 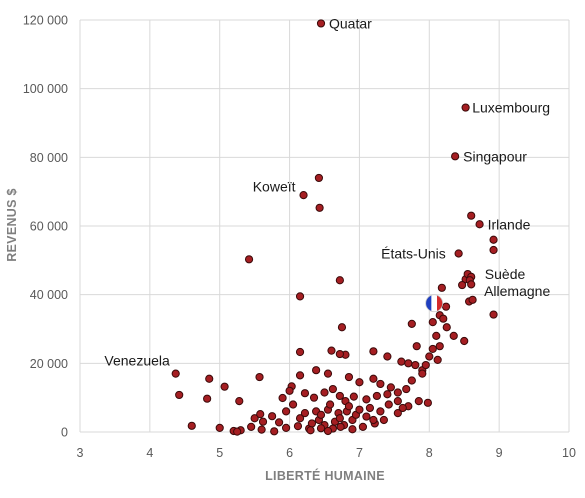 I want to click on annotation-label: Quatar, so click(x=350, y=23).